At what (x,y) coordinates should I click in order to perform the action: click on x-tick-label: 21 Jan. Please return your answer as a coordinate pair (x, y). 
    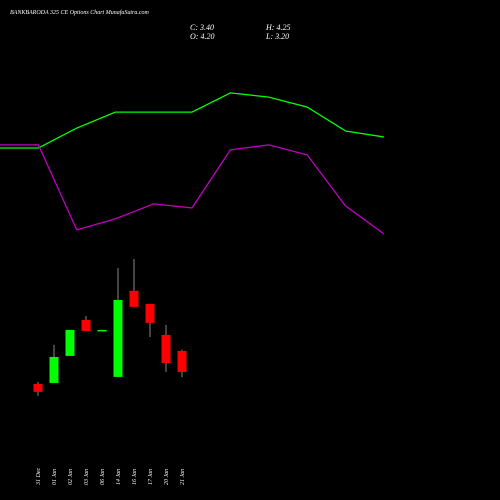
    Looking at the image, I should click on (183, 477).